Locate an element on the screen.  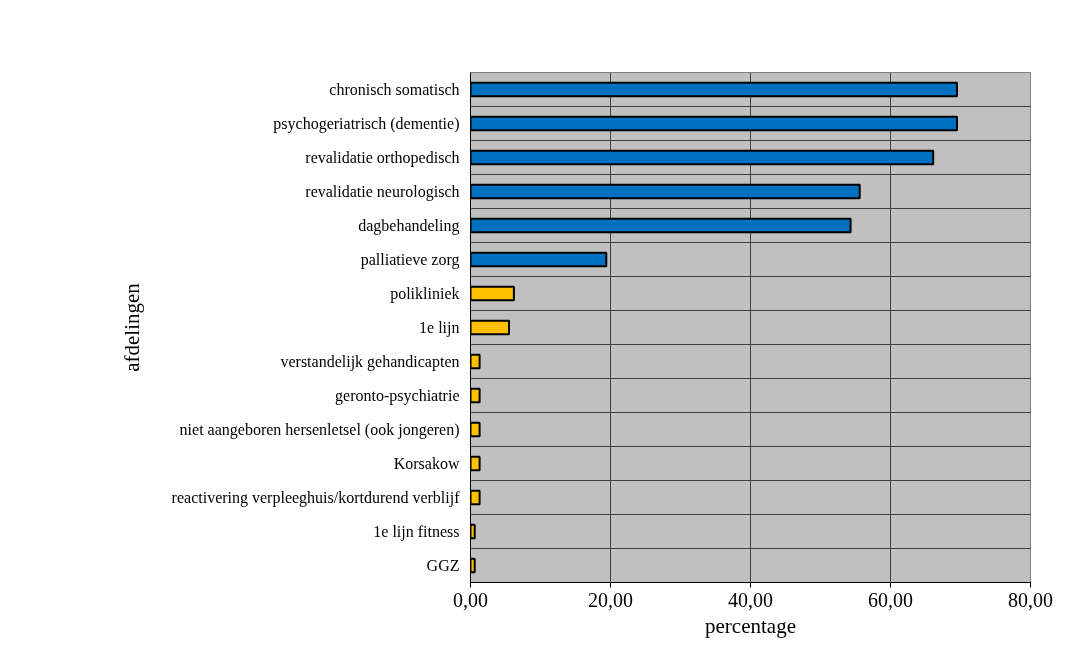
y-tick-label: geronto-psychiatrie is located at coordinates (397, 396).